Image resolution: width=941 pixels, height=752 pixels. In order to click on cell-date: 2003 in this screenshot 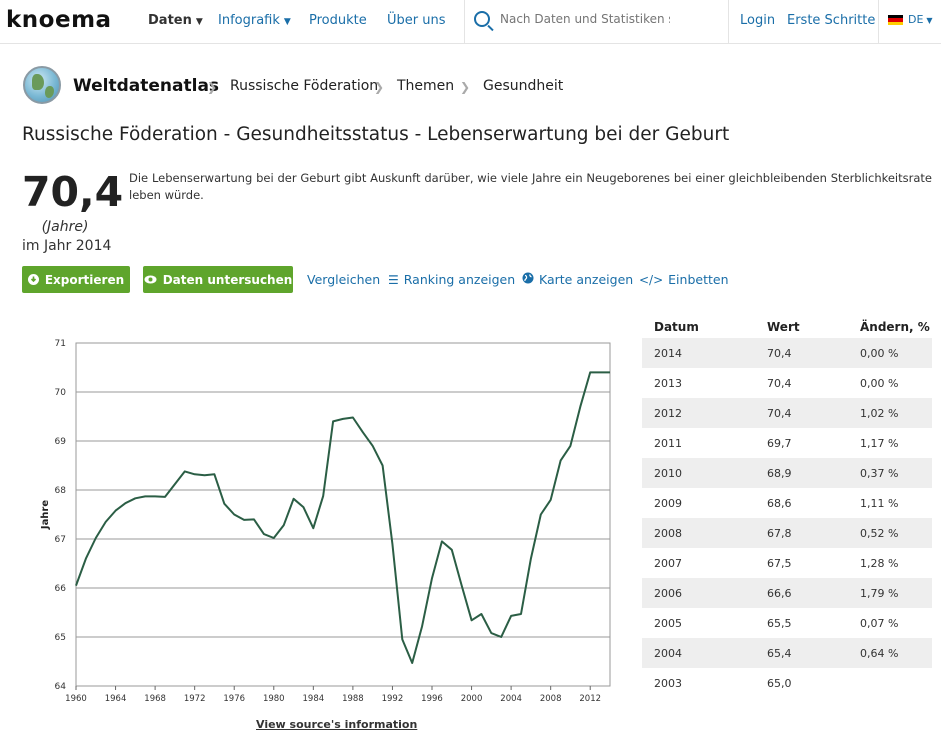, I will do `click(668, 683)`.